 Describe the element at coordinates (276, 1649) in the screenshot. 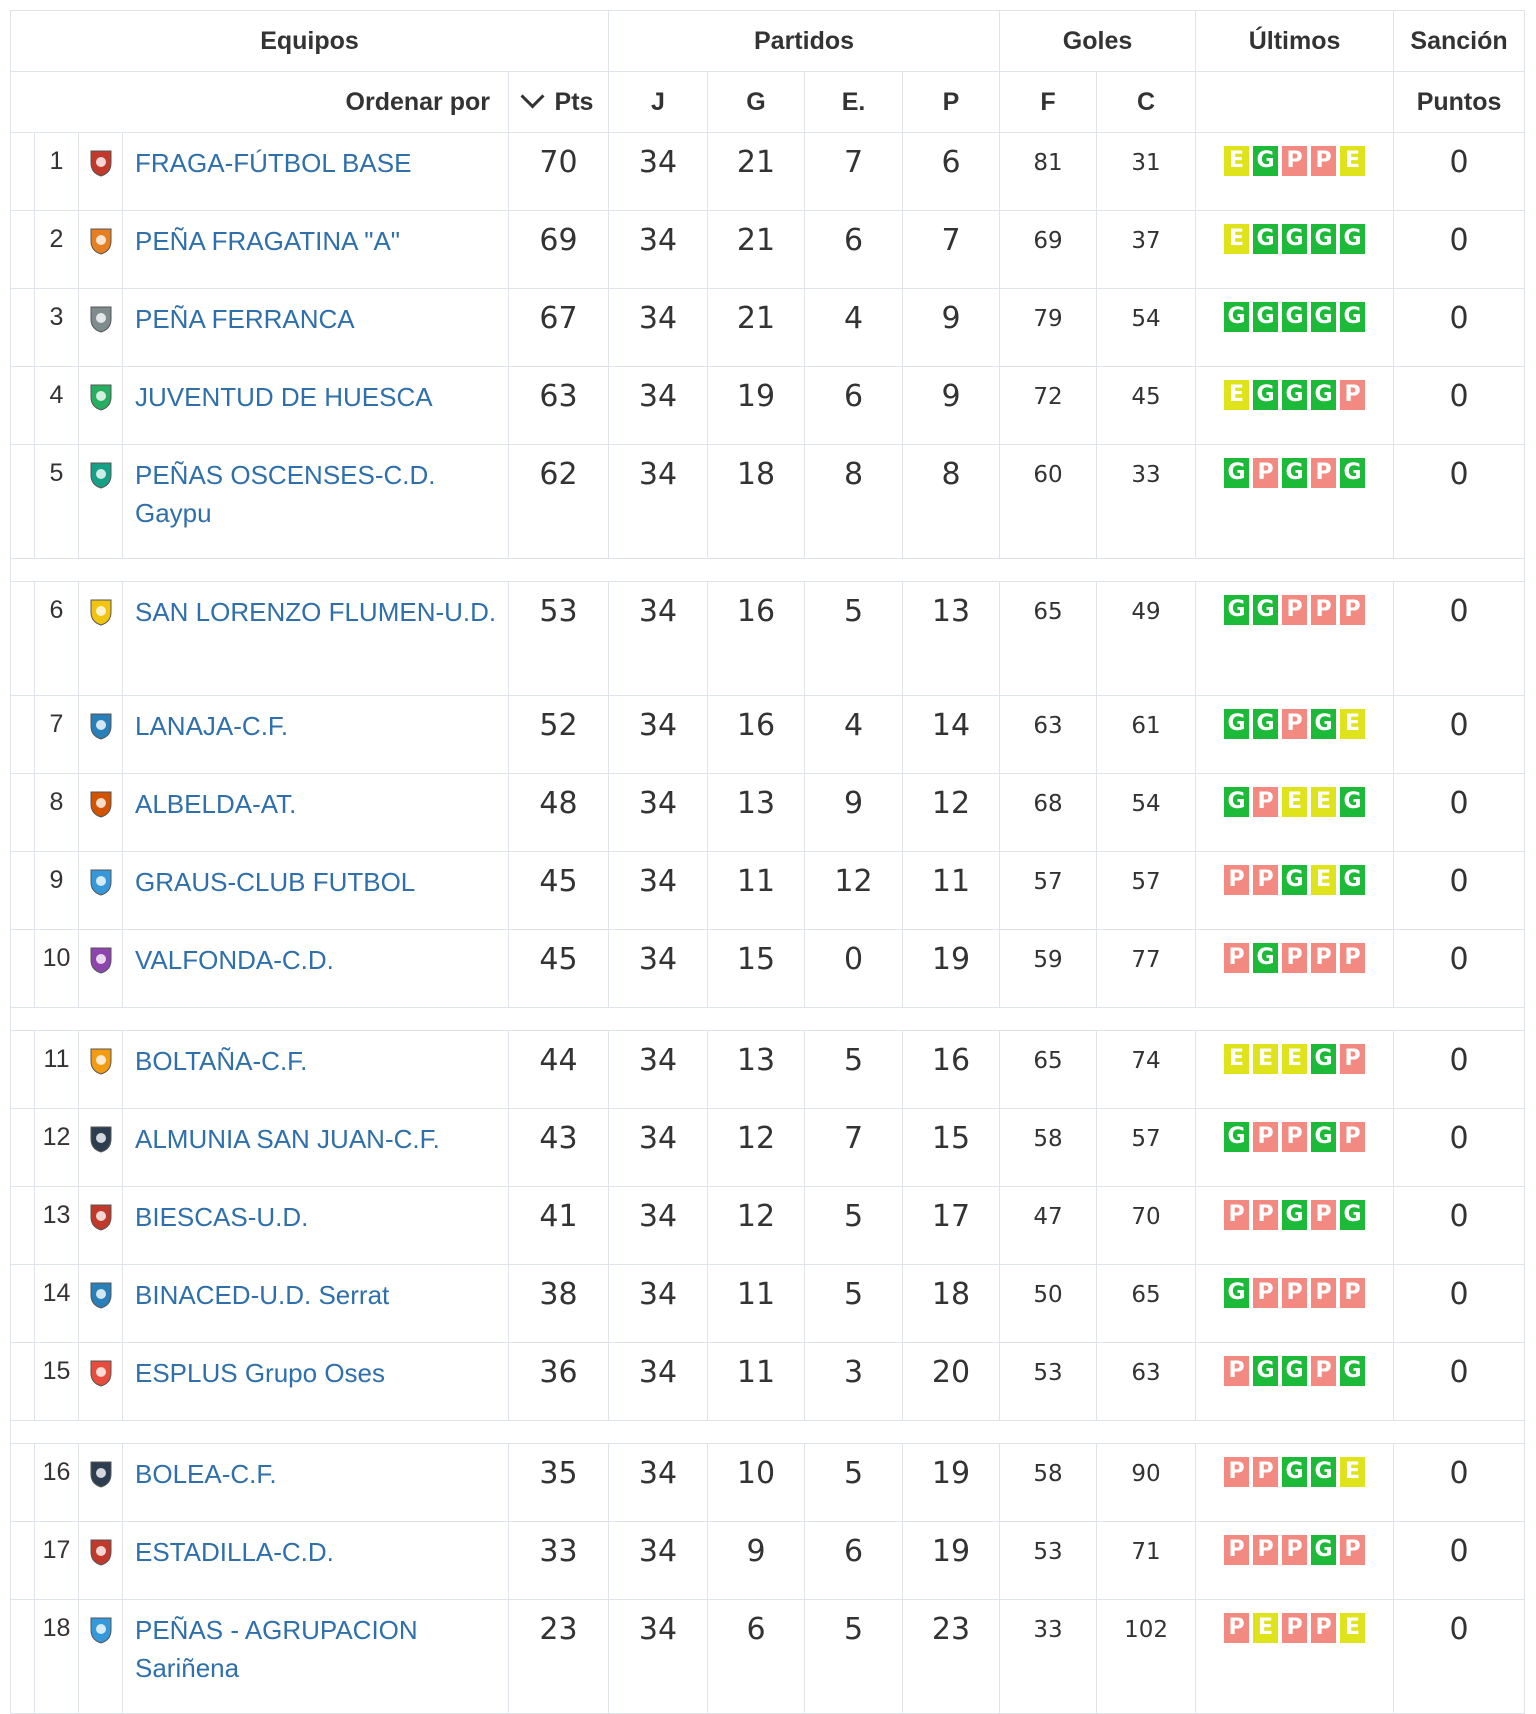

I see `team-link: PEÑAS - AGRUPACION Sariñena` at that location.